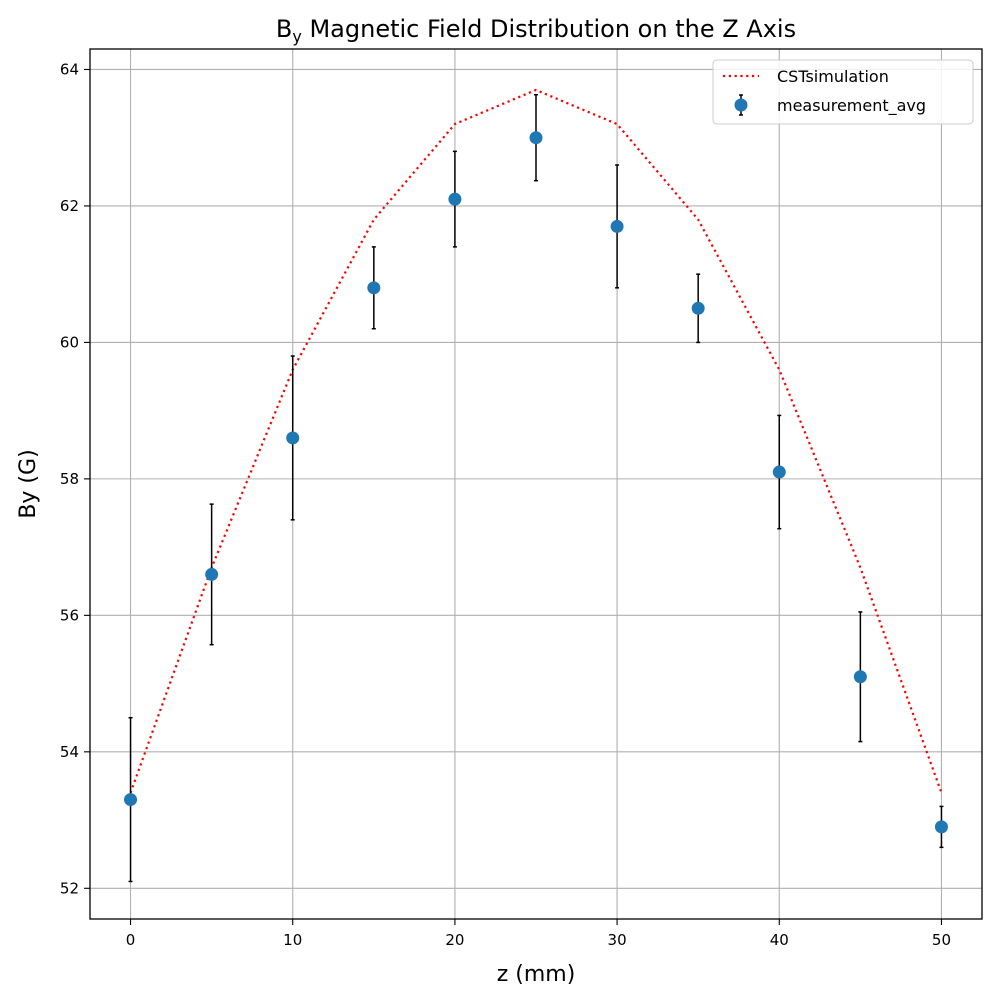  Describe the element at coordinates (779, 940) in the screenshot. I see `x-tick-label-4: 40` at that location.